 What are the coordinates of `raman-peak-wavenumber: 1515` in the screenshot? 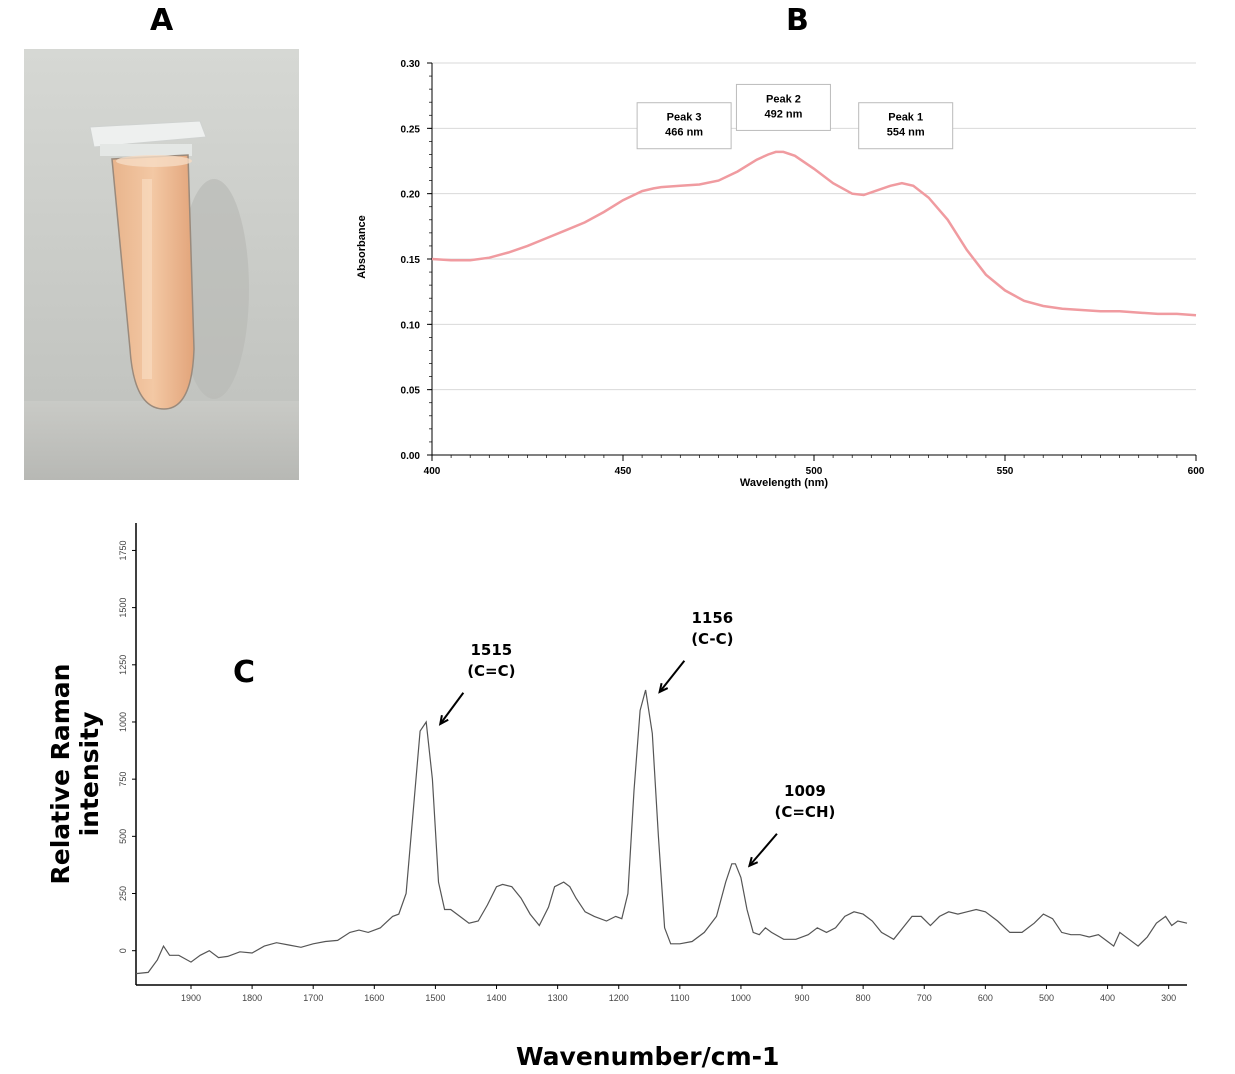 It's located at (491, 650).